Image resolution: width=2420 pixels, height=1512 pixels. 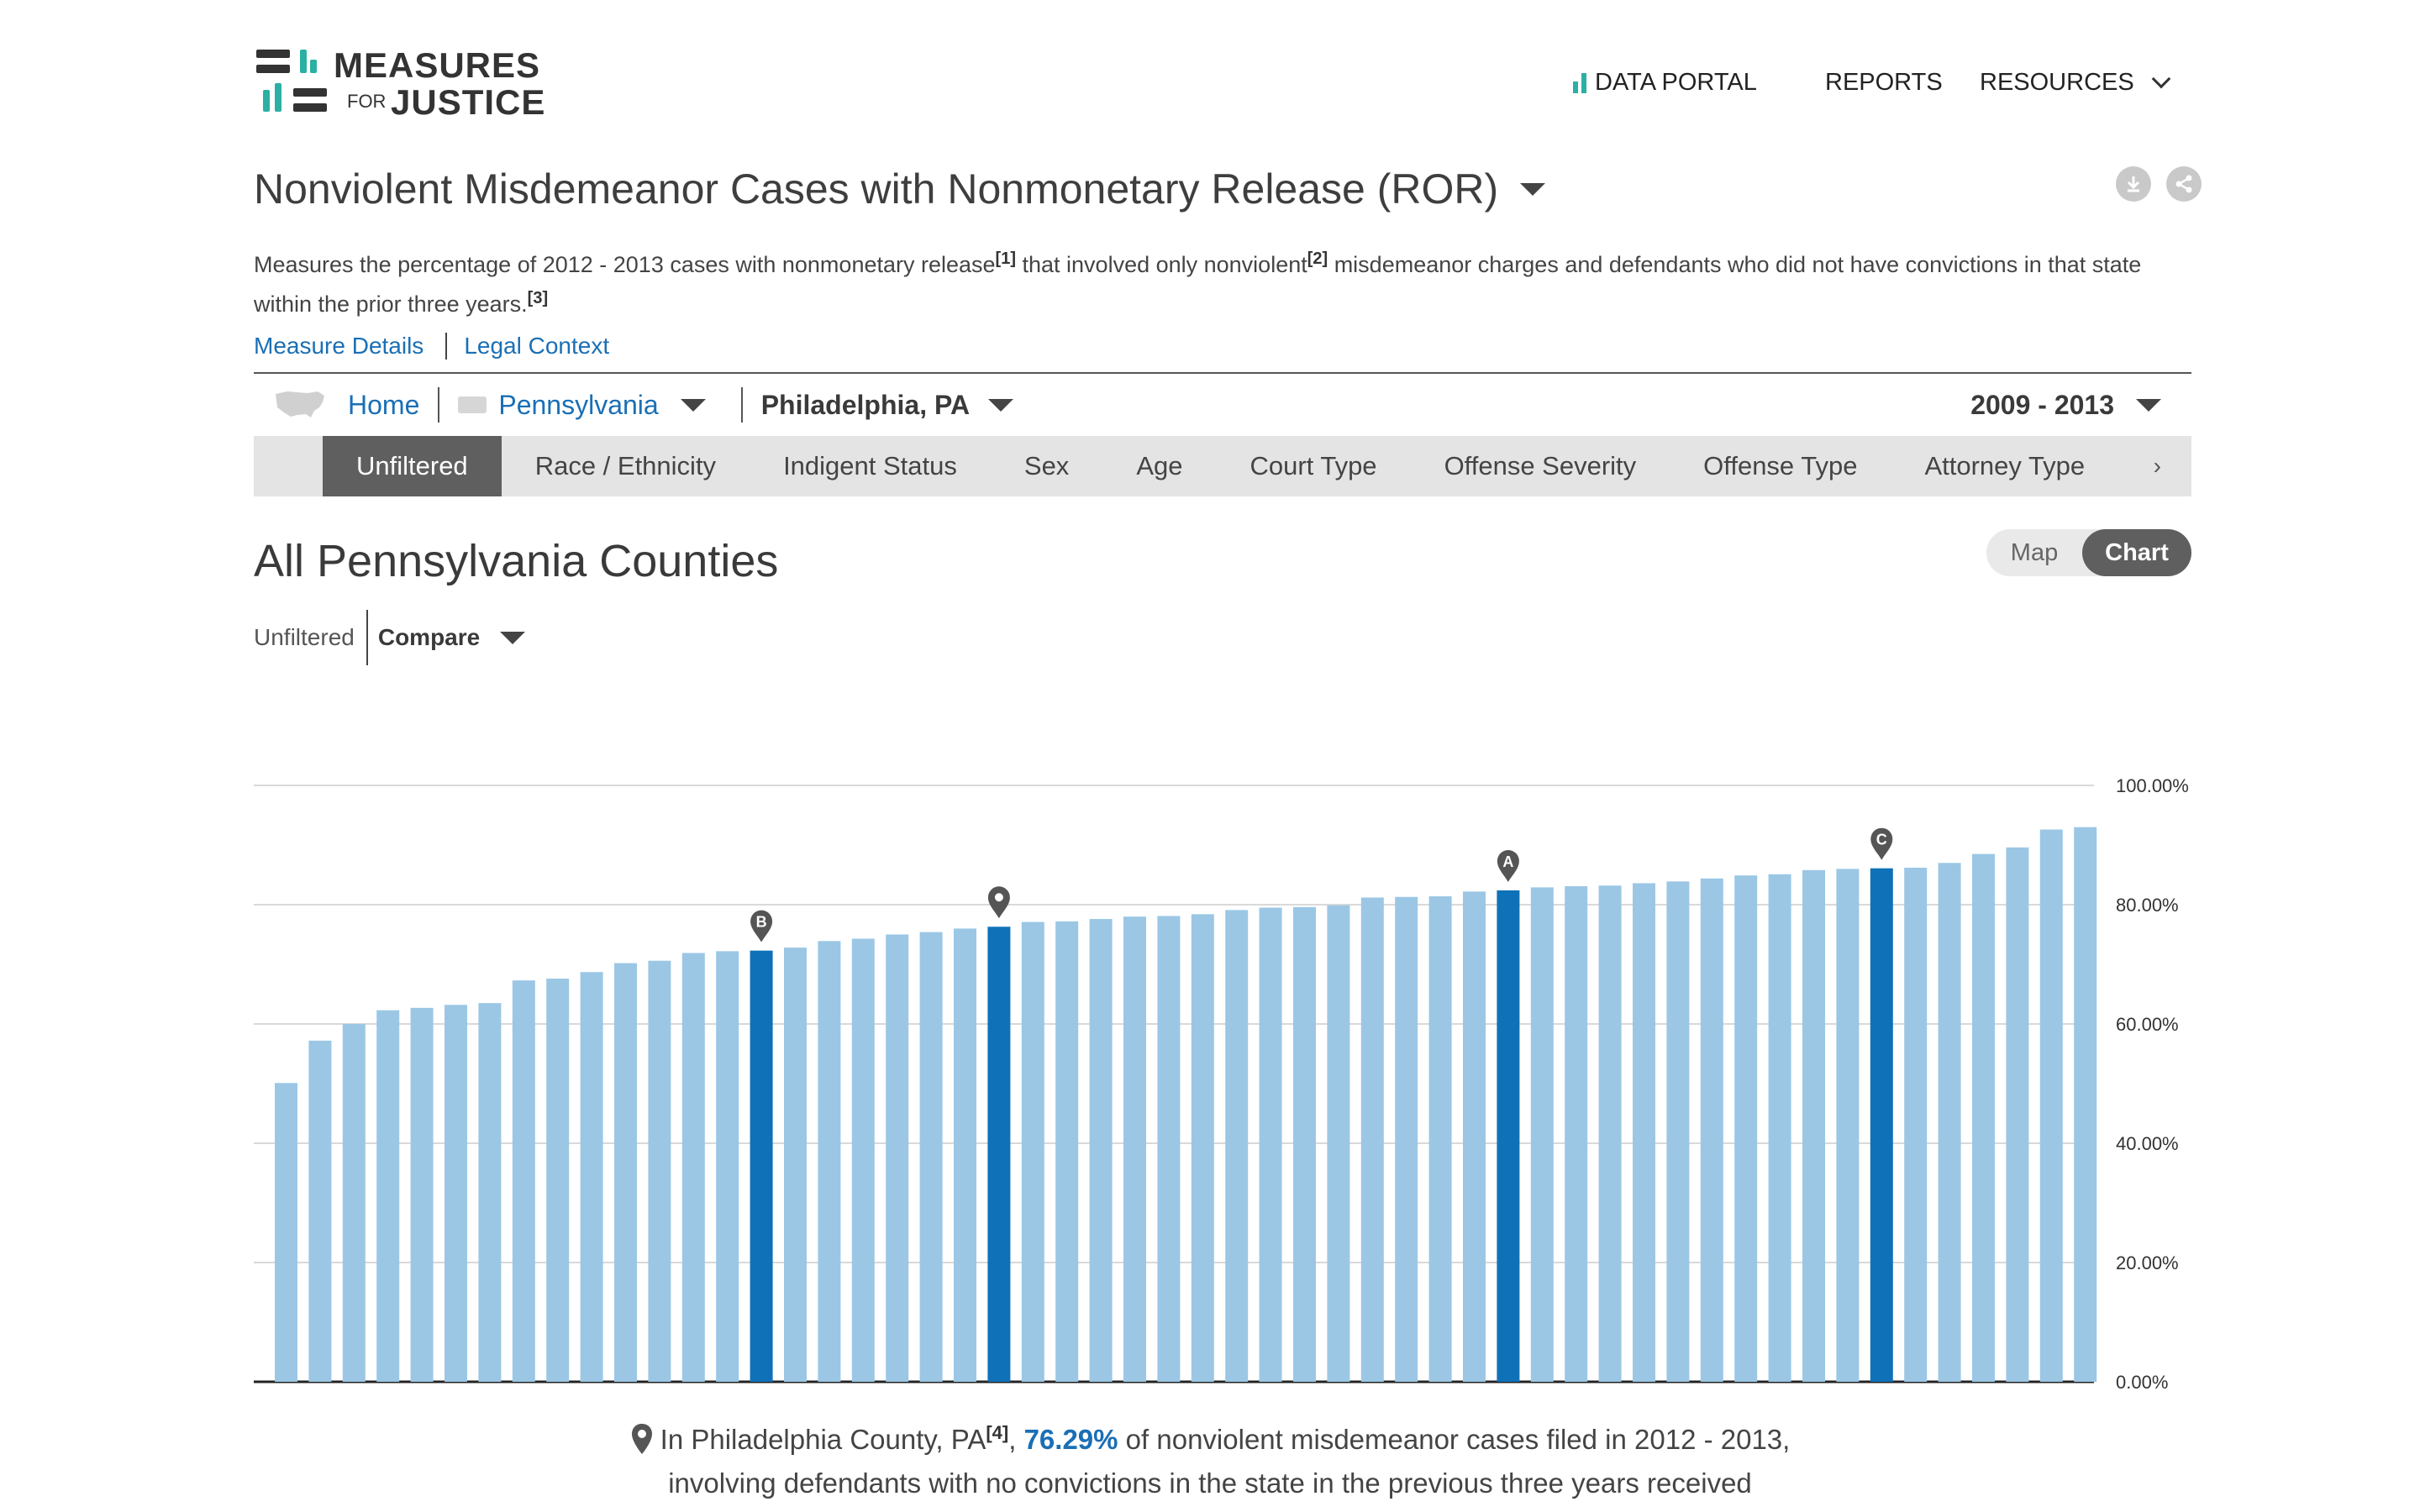 What do you see at coordinates (1317, 258) in the screenshot?
I see `footnote-ref: [2]` at bounding box center [1317, 258].